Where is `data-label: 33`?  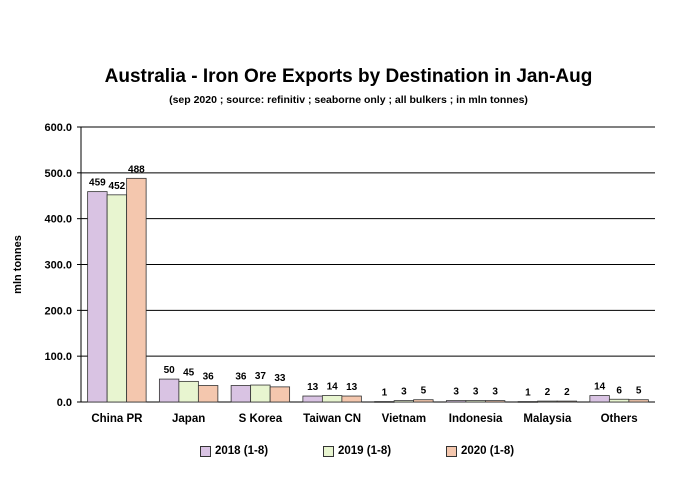 data-label: 33 is located at coordinates (280, 378).